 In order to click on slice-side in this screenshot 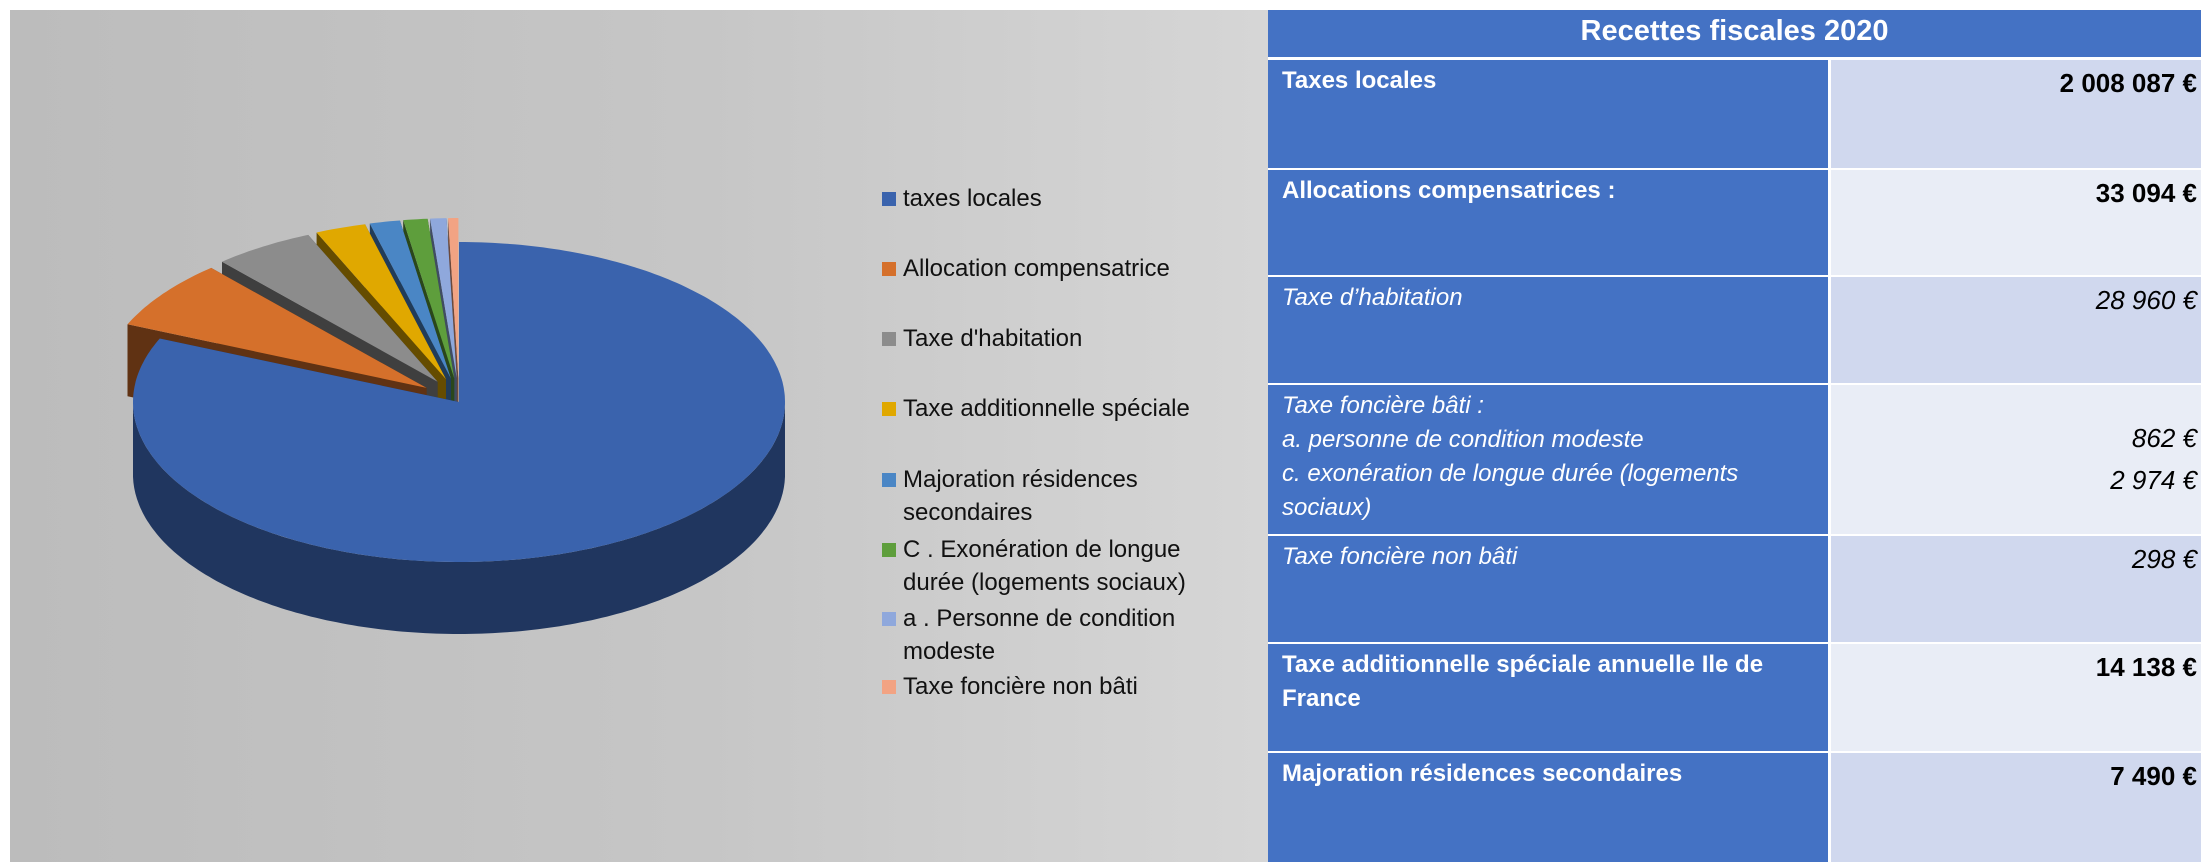, I will do `click(459, 518)`.